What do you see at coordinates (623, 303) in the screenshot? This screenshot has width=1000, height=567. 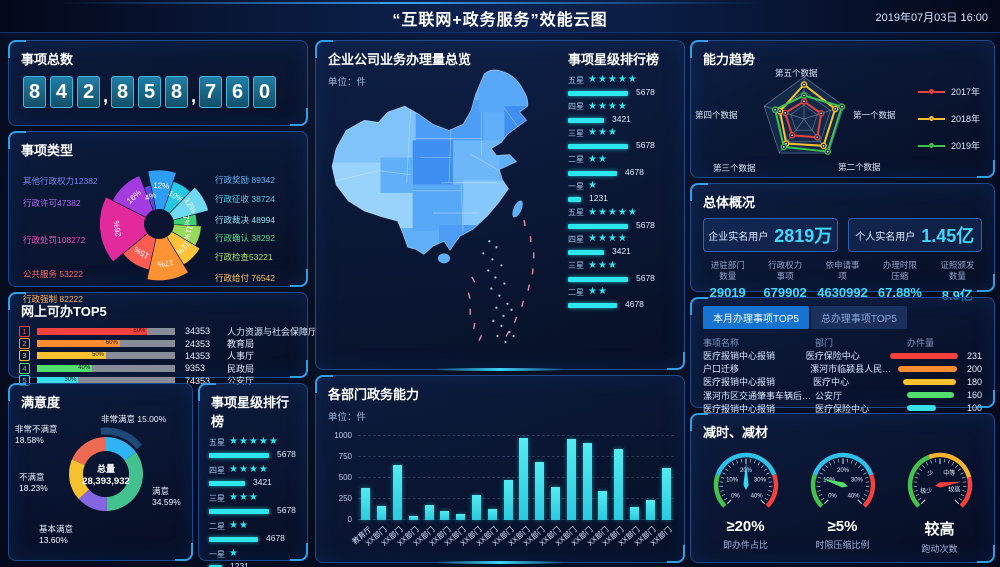 I see `star-row-bottom: 4678` at bounding box center [623, 303].